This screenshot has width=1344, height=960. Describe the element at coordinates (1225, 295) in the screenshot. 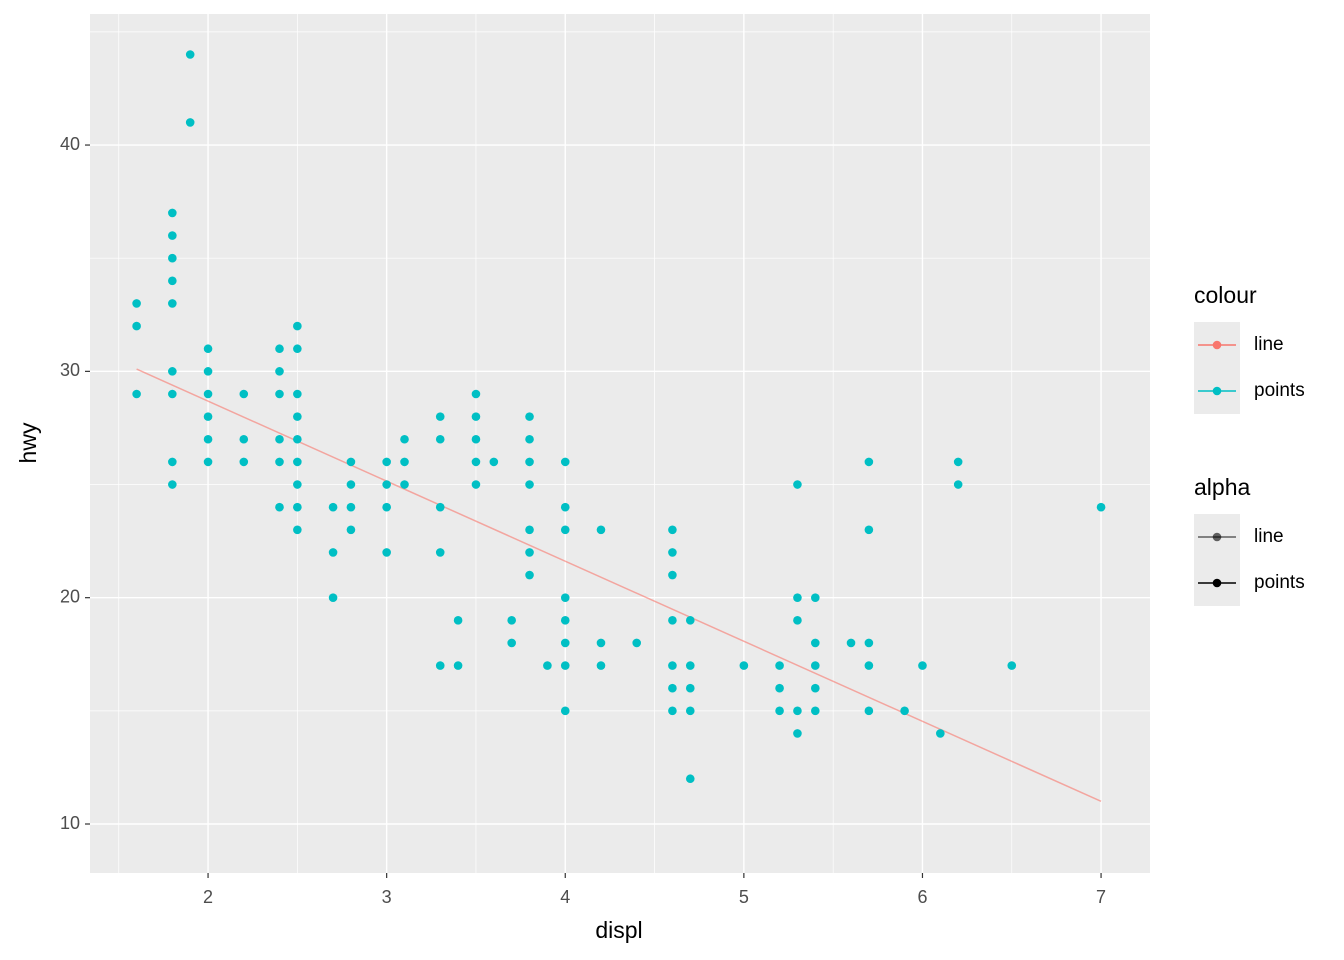

I see `legend-title: colour` at that location.